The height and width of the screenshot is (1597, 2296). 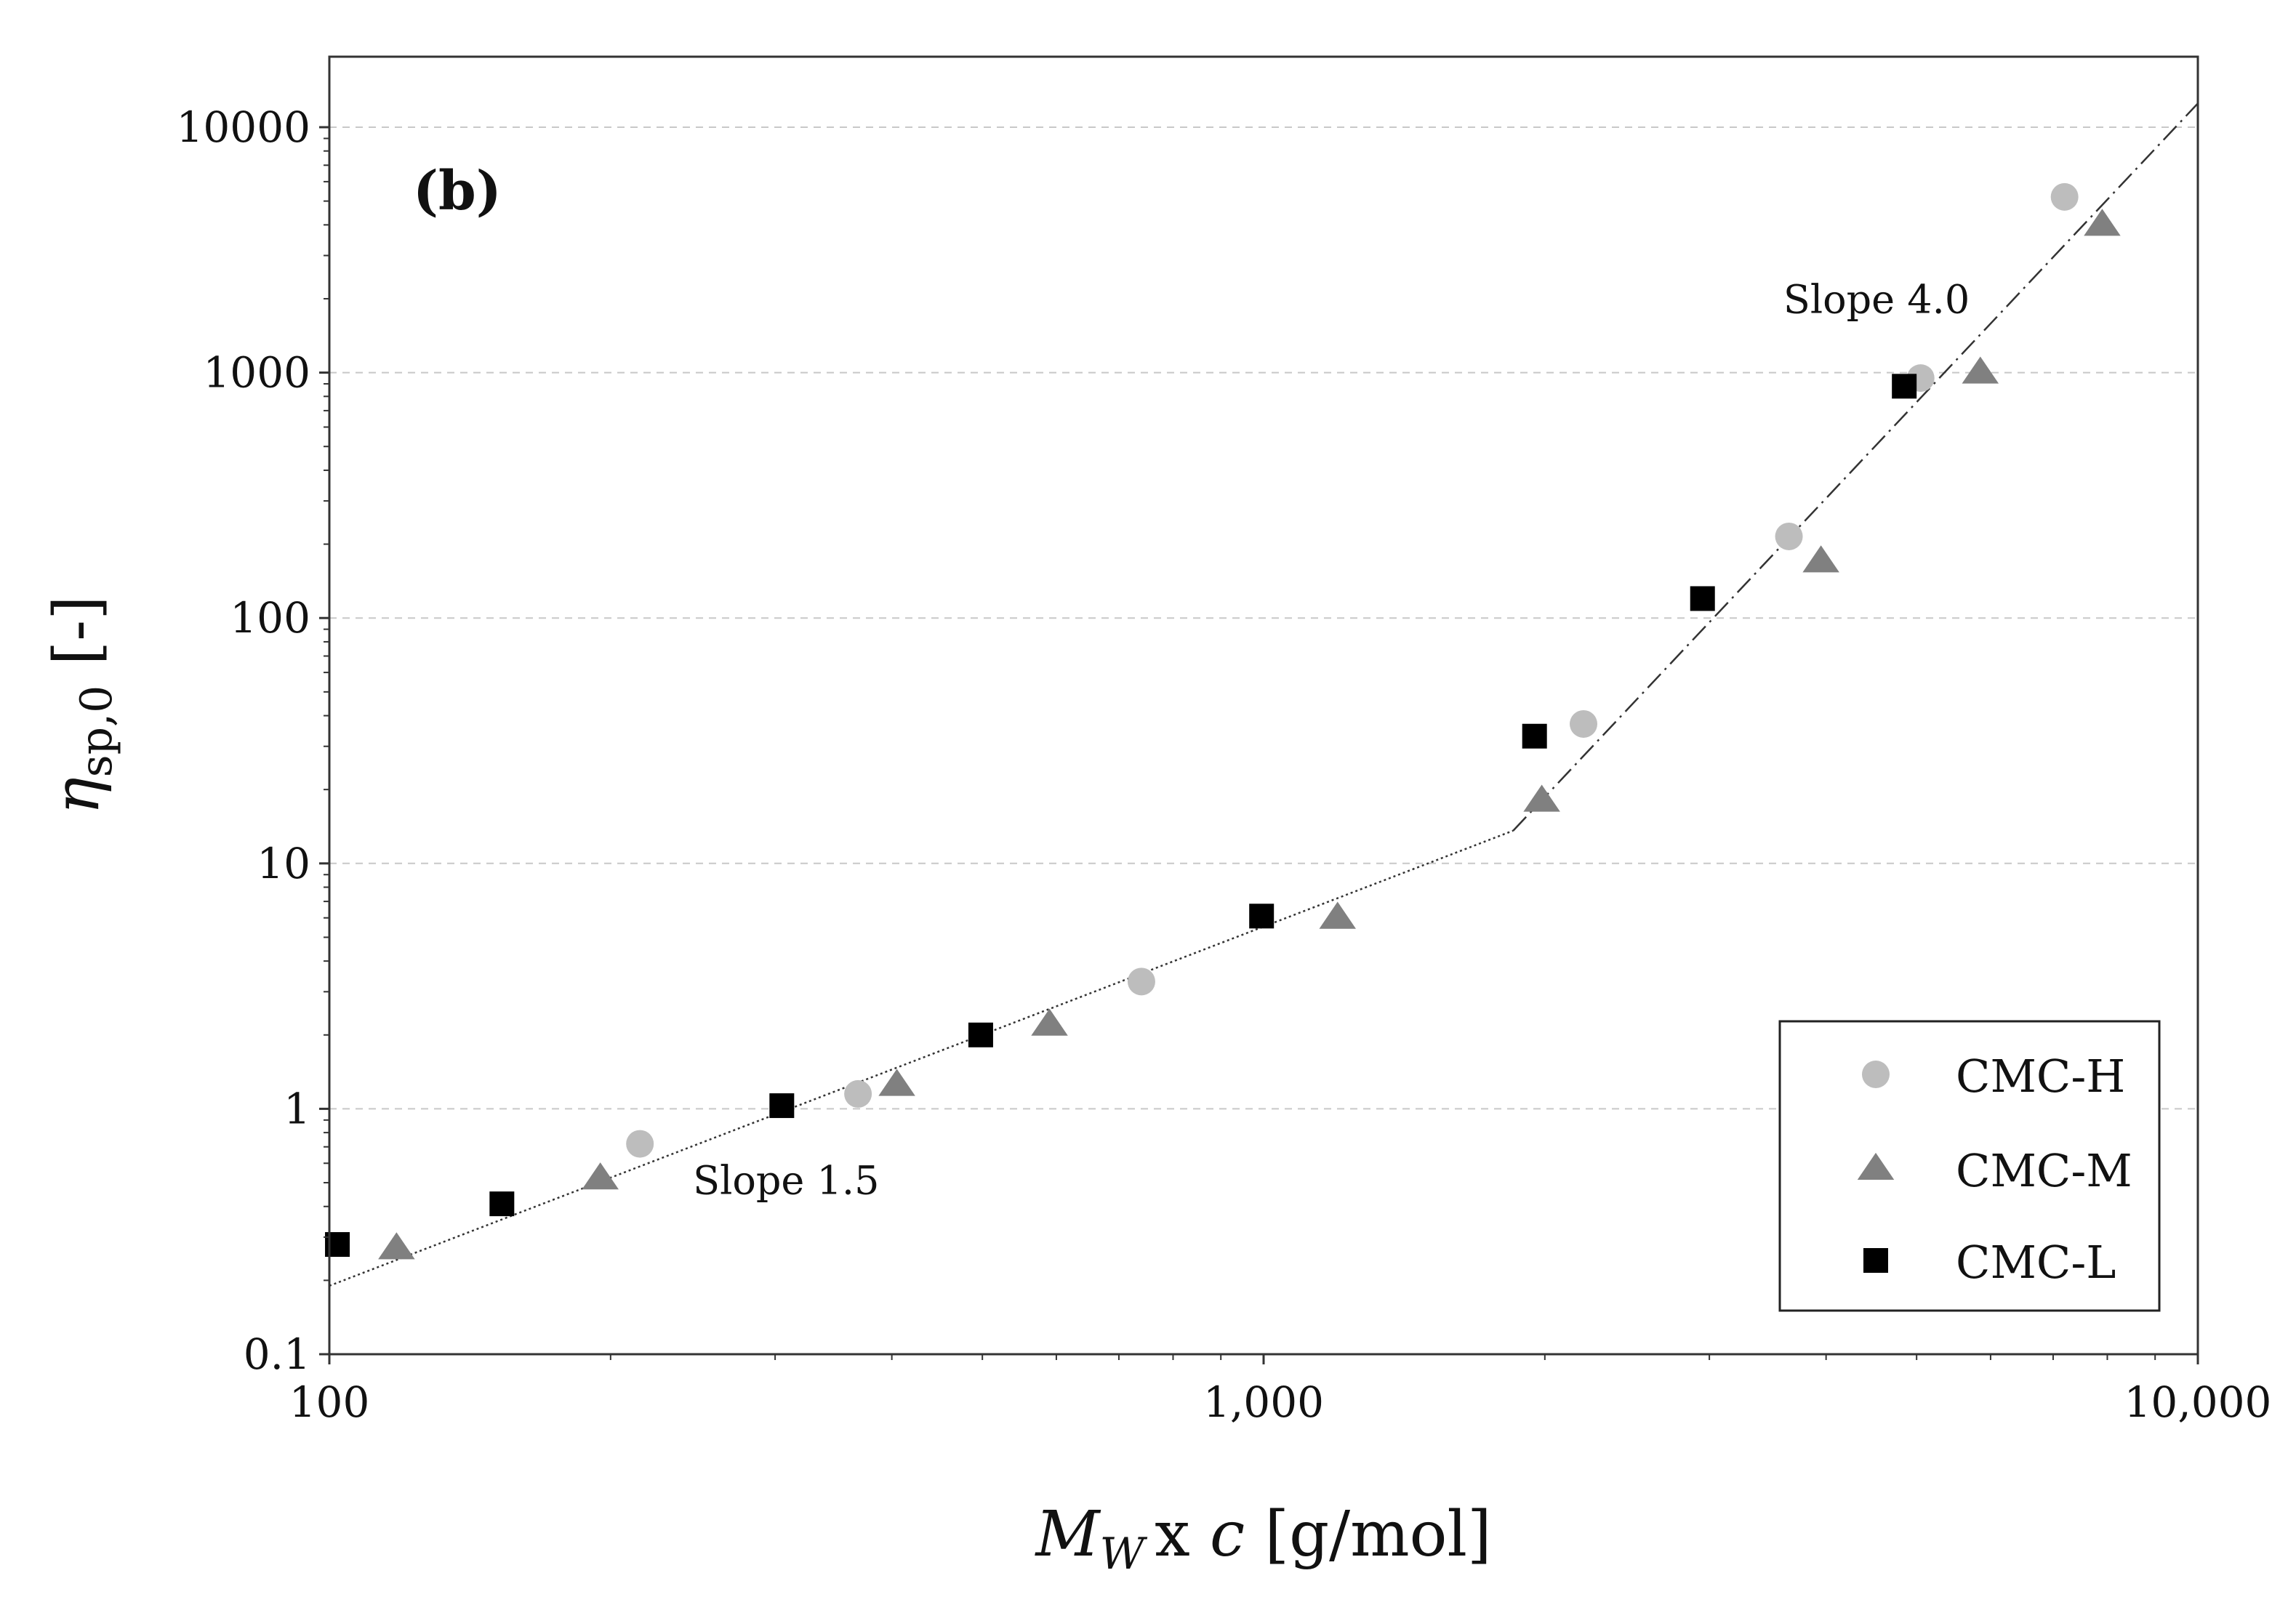 What do you see at coordinates (2040, 1076) in the screenshot?
I see `legend-label: CMC-H` at bounding box center [2040, 1076].